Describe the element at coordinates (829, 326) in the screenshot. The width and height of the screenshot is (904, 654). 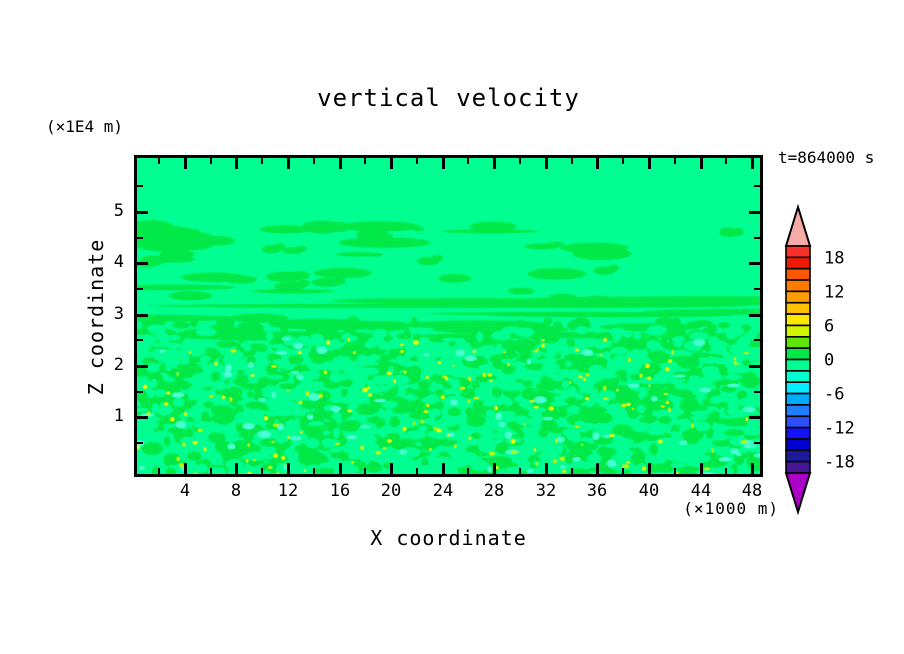
I see `colorbar-label: 6` at that location.